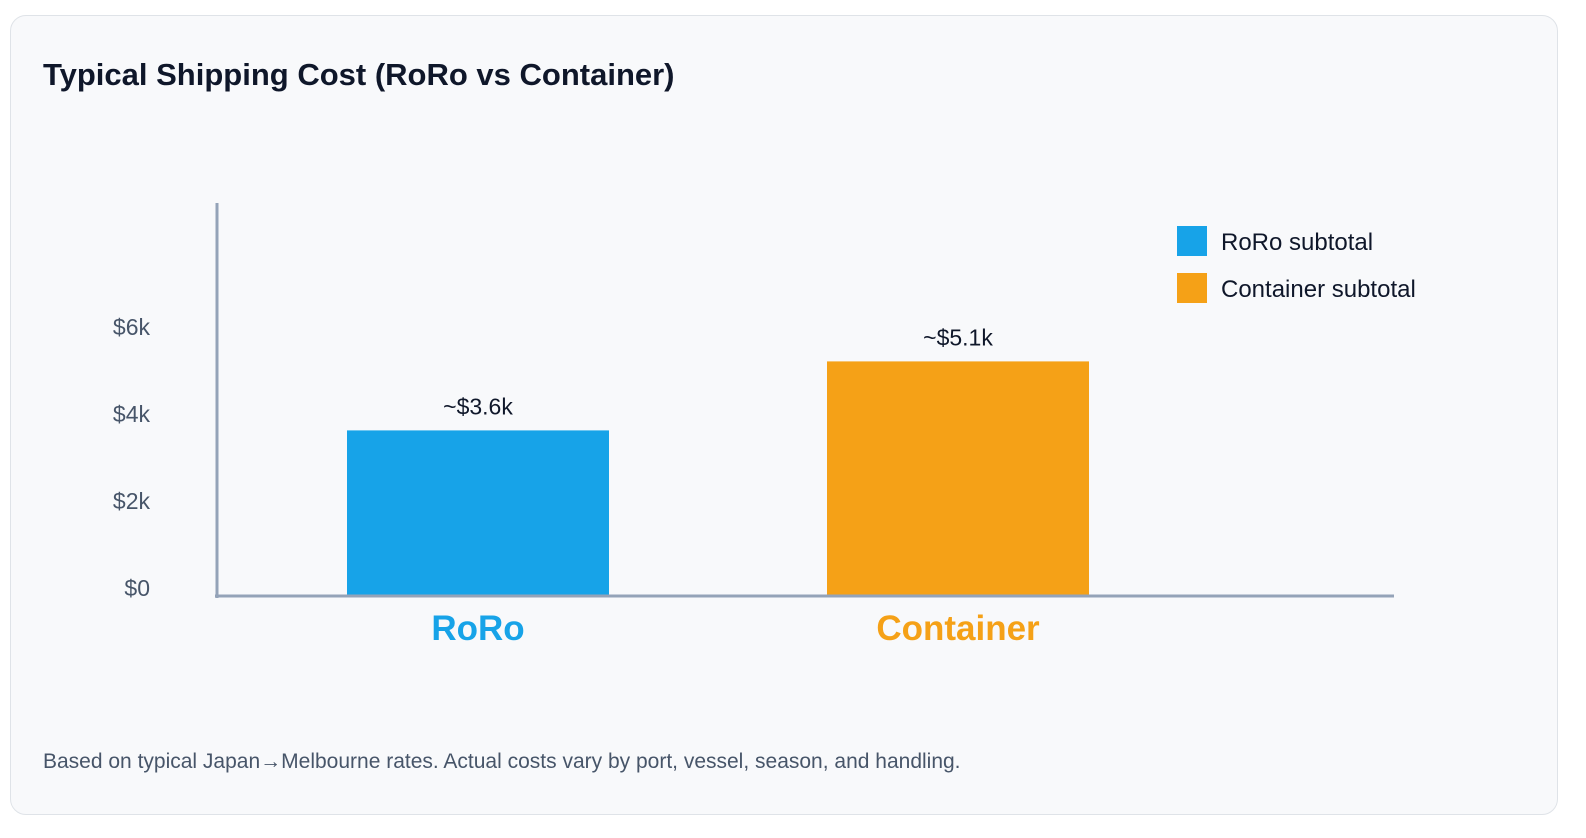 Image resolution: width=1586 pixels, height=838 pixels. I want to click on y-tick-label: $2k, so click(132, 501).